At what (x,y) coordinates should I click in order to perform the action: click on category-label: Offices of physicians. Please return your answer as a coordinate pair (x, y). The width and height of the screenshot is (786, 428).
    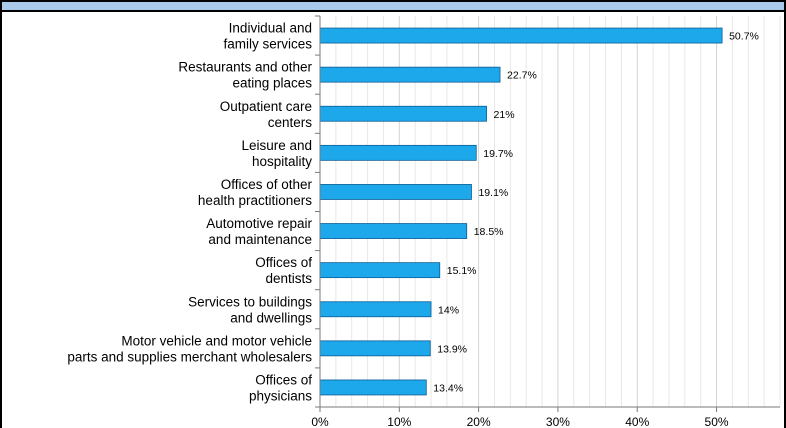
    Looking at the image, I should click on (280, 387).